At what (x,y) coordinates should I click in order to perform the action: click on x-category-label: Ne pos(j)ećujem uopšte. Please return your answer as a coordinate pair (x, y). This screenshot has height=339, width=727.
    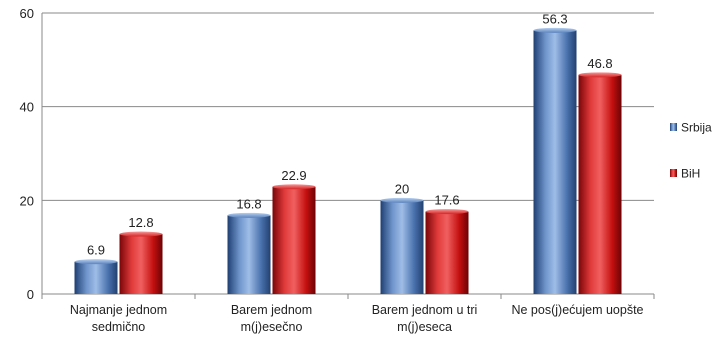
    Looking at the image, I should click on (577, 310).